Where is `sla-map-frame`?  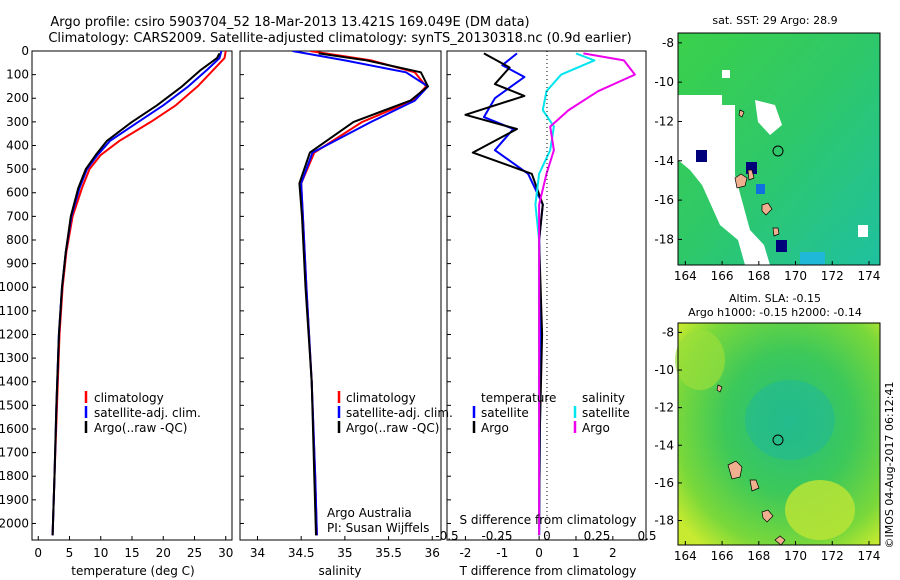
sla-map-frame is located at coordinates (779, 434).